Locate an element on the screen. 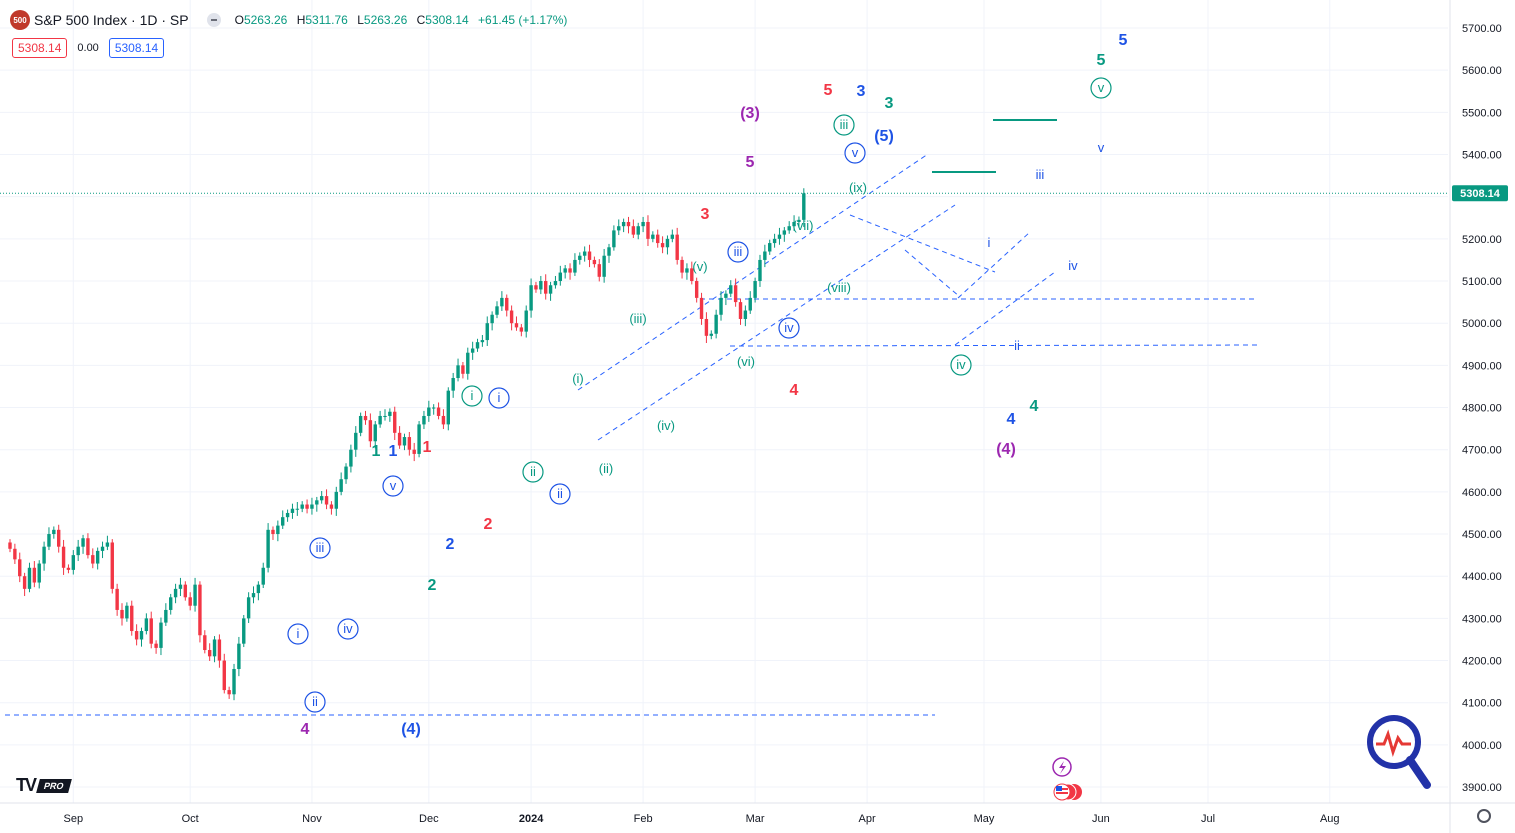 The image size is (1515, 833). wave-label-text: ii is located at coordinates (560, 493).